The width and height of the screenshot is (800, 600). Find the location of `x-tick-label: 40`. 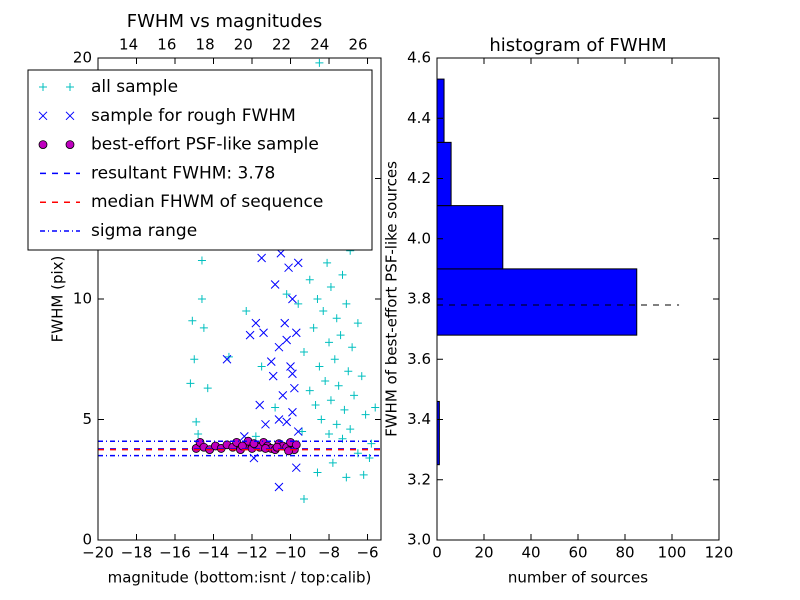

x-tick-label: 40 is located at coordinates (530, 553).